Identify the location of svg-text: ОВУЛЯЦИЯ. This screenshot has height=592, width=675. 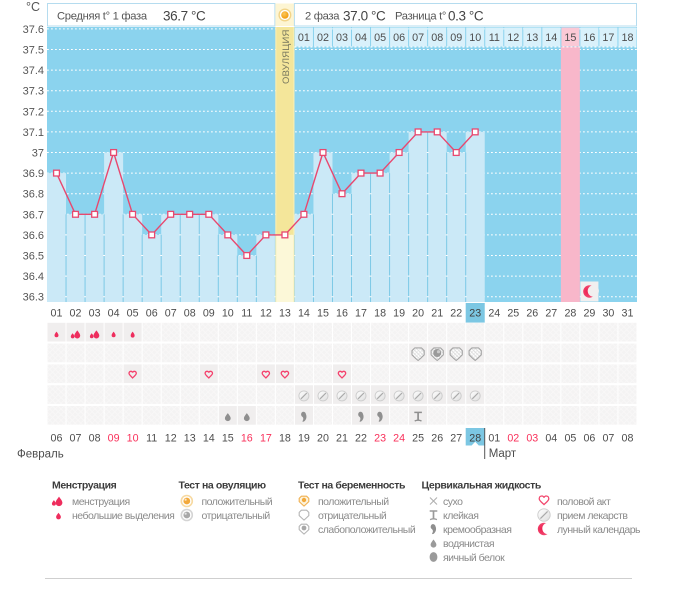
(286, 56).